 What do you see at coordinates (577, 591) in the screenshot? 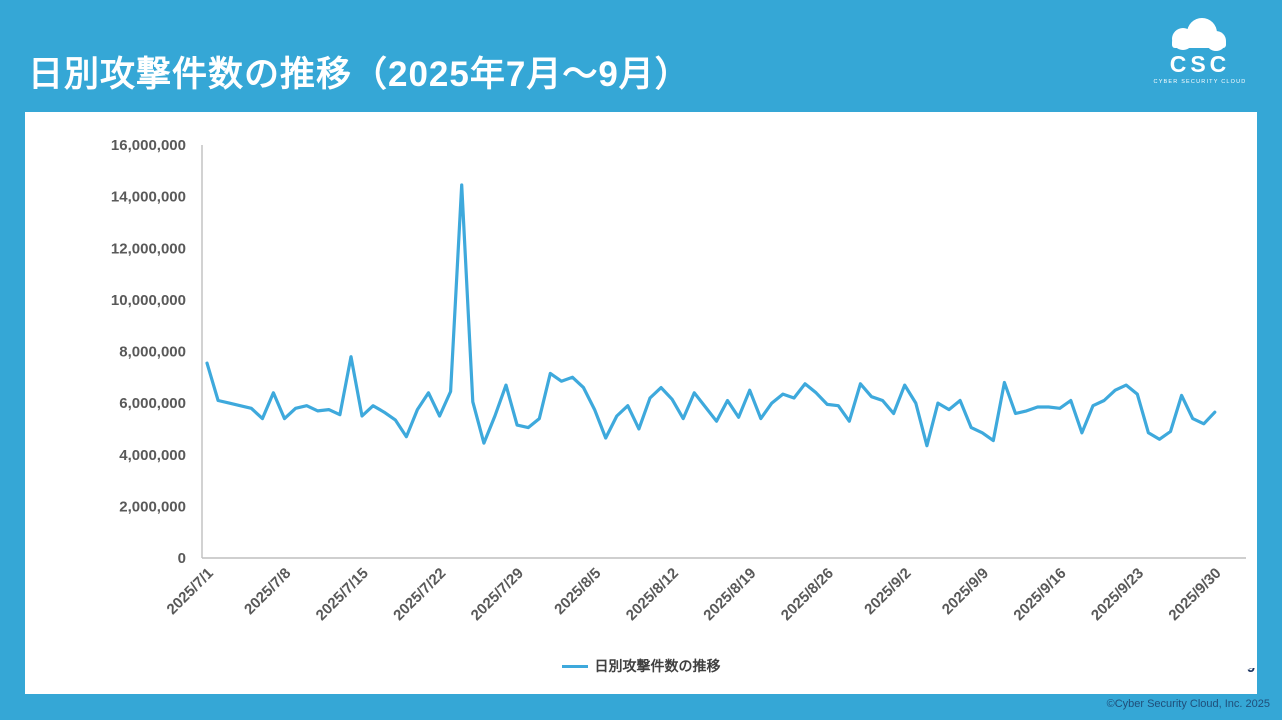
I see `x-tick-label: 2025/8/5` at bounding box center [577, 591].